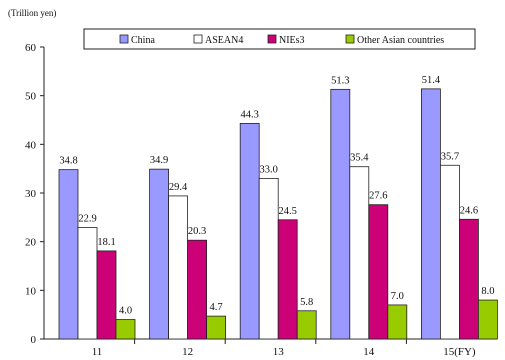 This screenshot has width=505, height=360. I want to click on data-label: 51.4, so click(431, 80).